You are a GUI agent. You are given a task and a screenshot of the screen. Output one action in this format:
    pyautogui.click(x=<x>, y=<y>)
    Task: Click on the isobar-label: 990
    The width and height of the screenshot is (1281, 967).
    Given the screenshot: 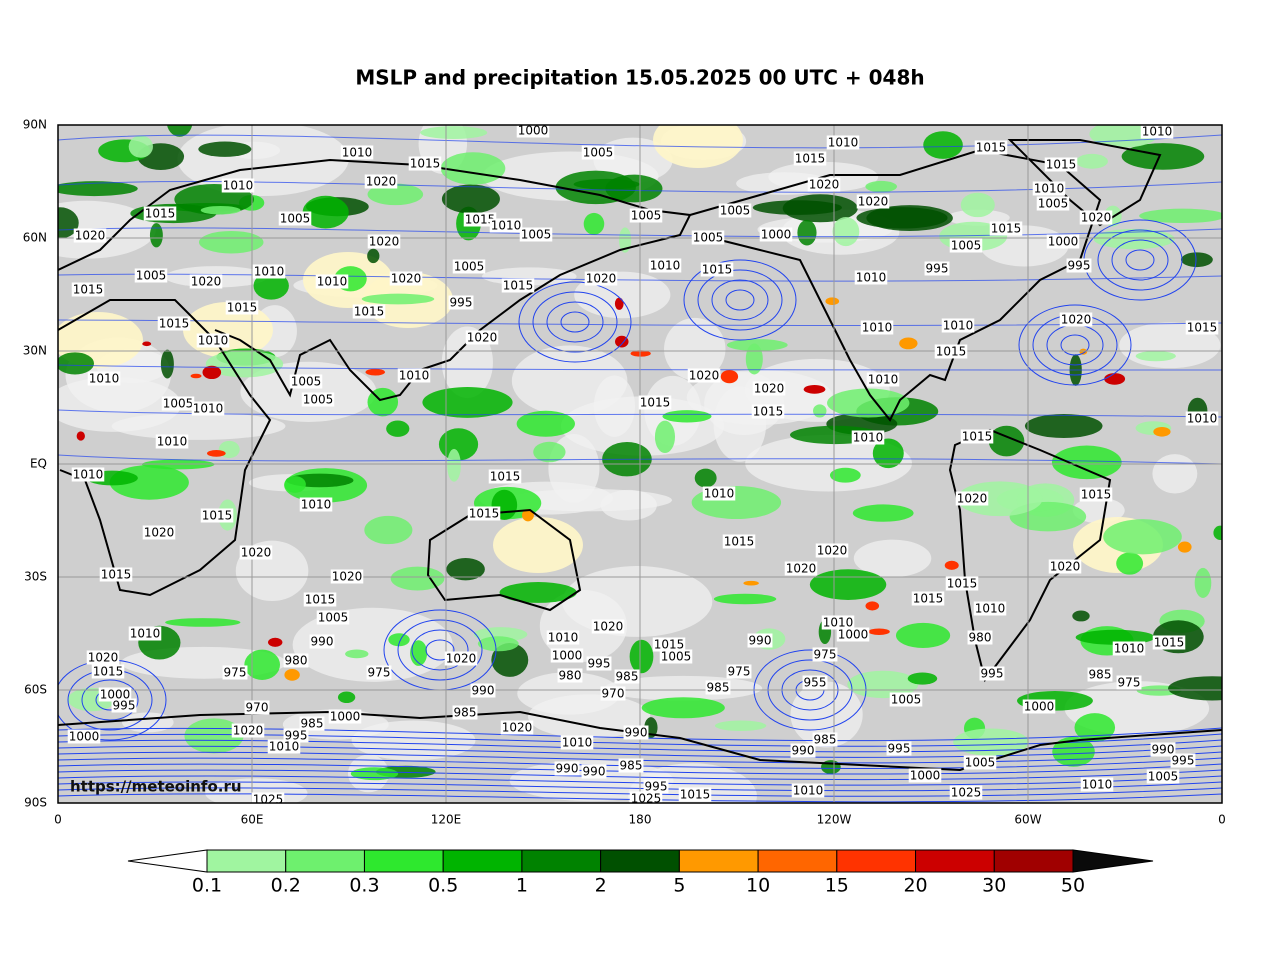 What is the action you would take?
    pyautogui.click(x=483, y=691)
    